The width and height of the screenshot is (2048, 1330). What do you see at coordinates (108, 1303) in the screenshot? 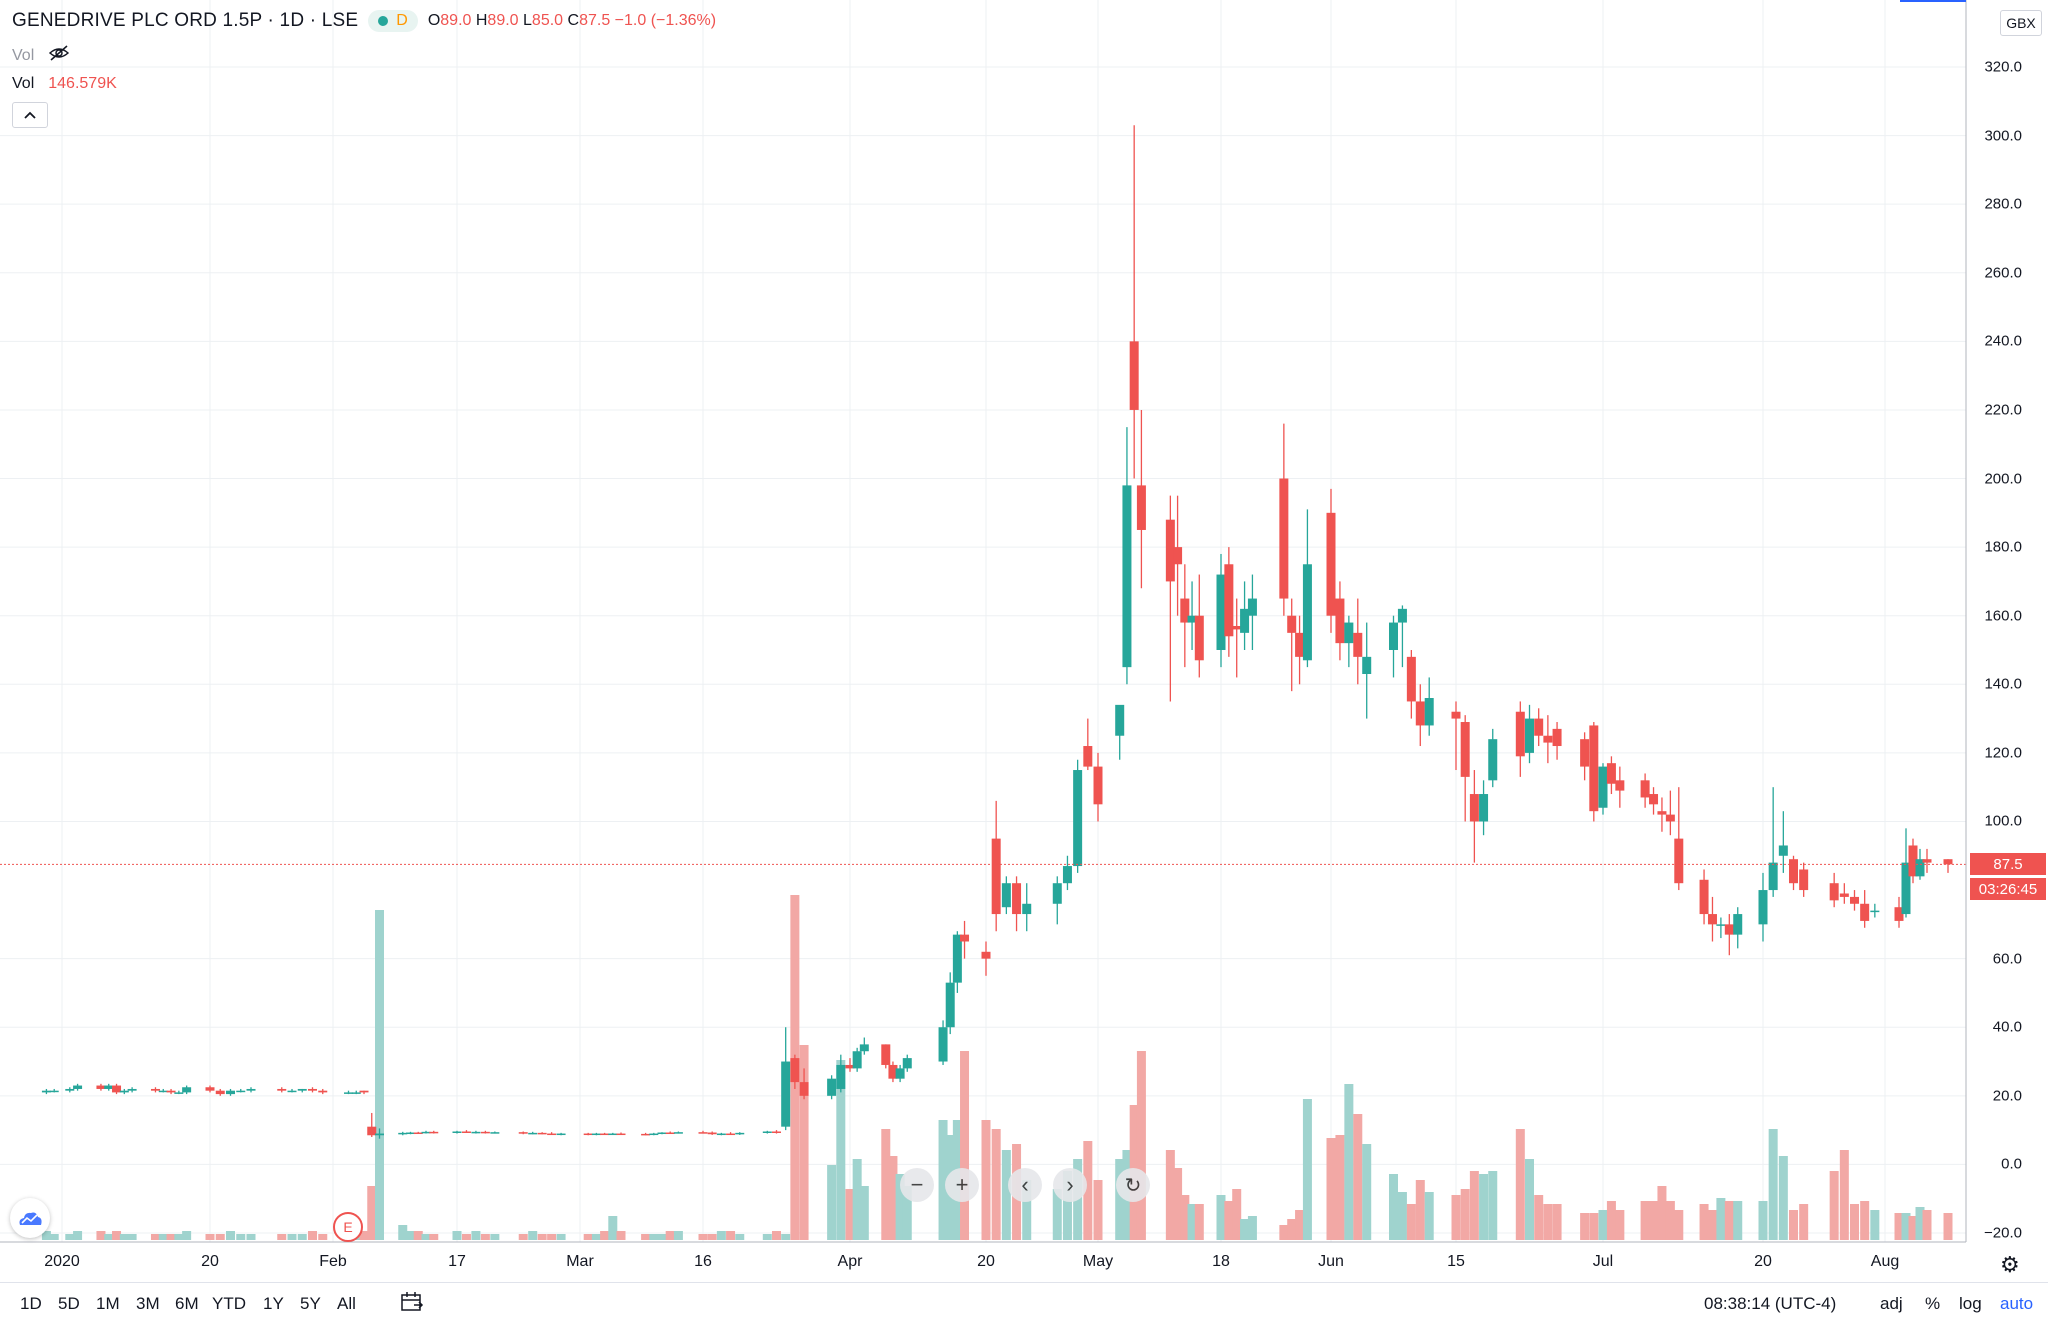
I see `timeframe-button-1m: 1M` at bounding box center [108, 1303].